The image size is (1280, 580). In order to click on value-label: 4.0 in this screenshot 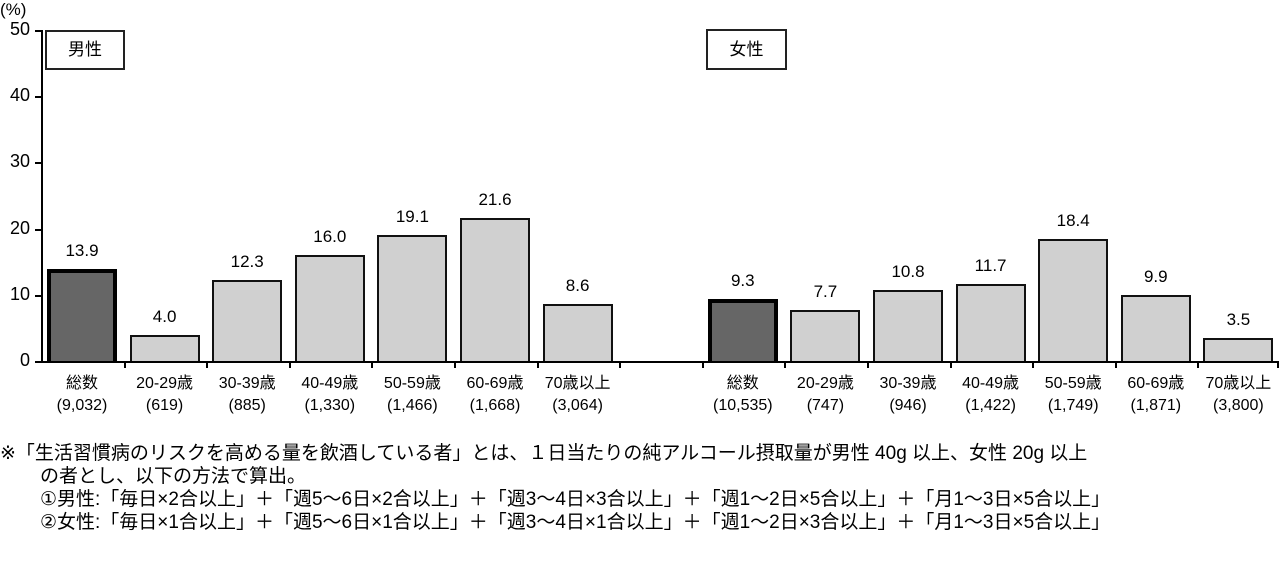, I will do `click(164, 316)`.